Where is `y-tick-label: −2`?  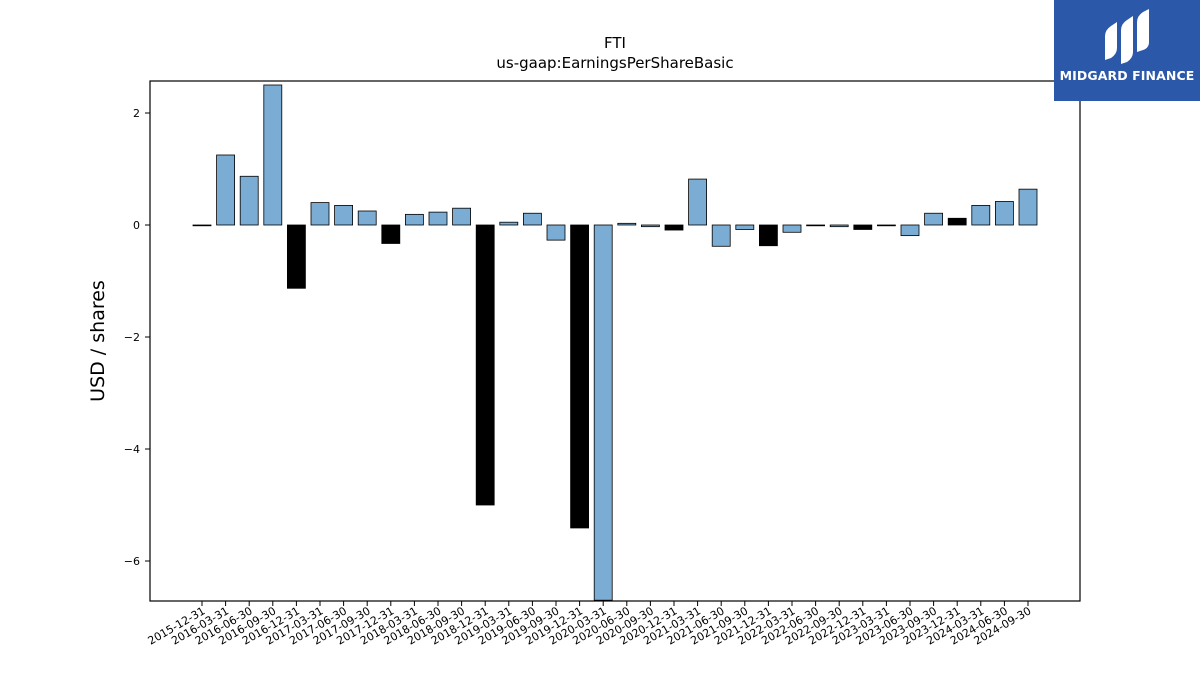 y-tick-label: −2 is located at coordinates (132, 337).